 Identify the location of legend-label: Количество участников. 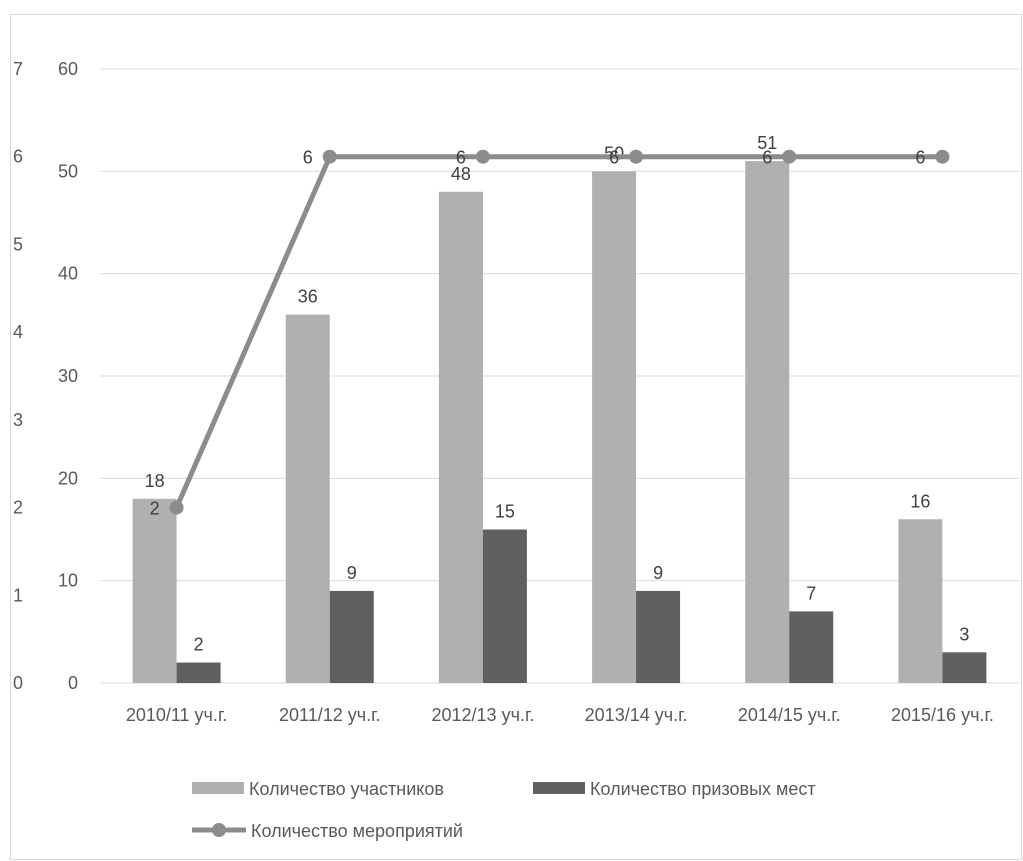
(346, 789).